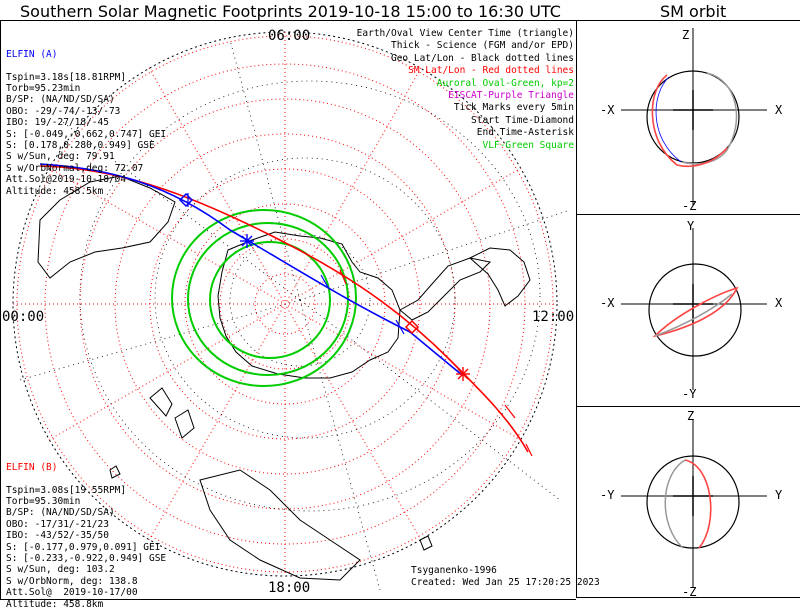  Describe the element at coordinates (289, 588) in the screenshot. I see `hour-label-18: 18:00` at that location.